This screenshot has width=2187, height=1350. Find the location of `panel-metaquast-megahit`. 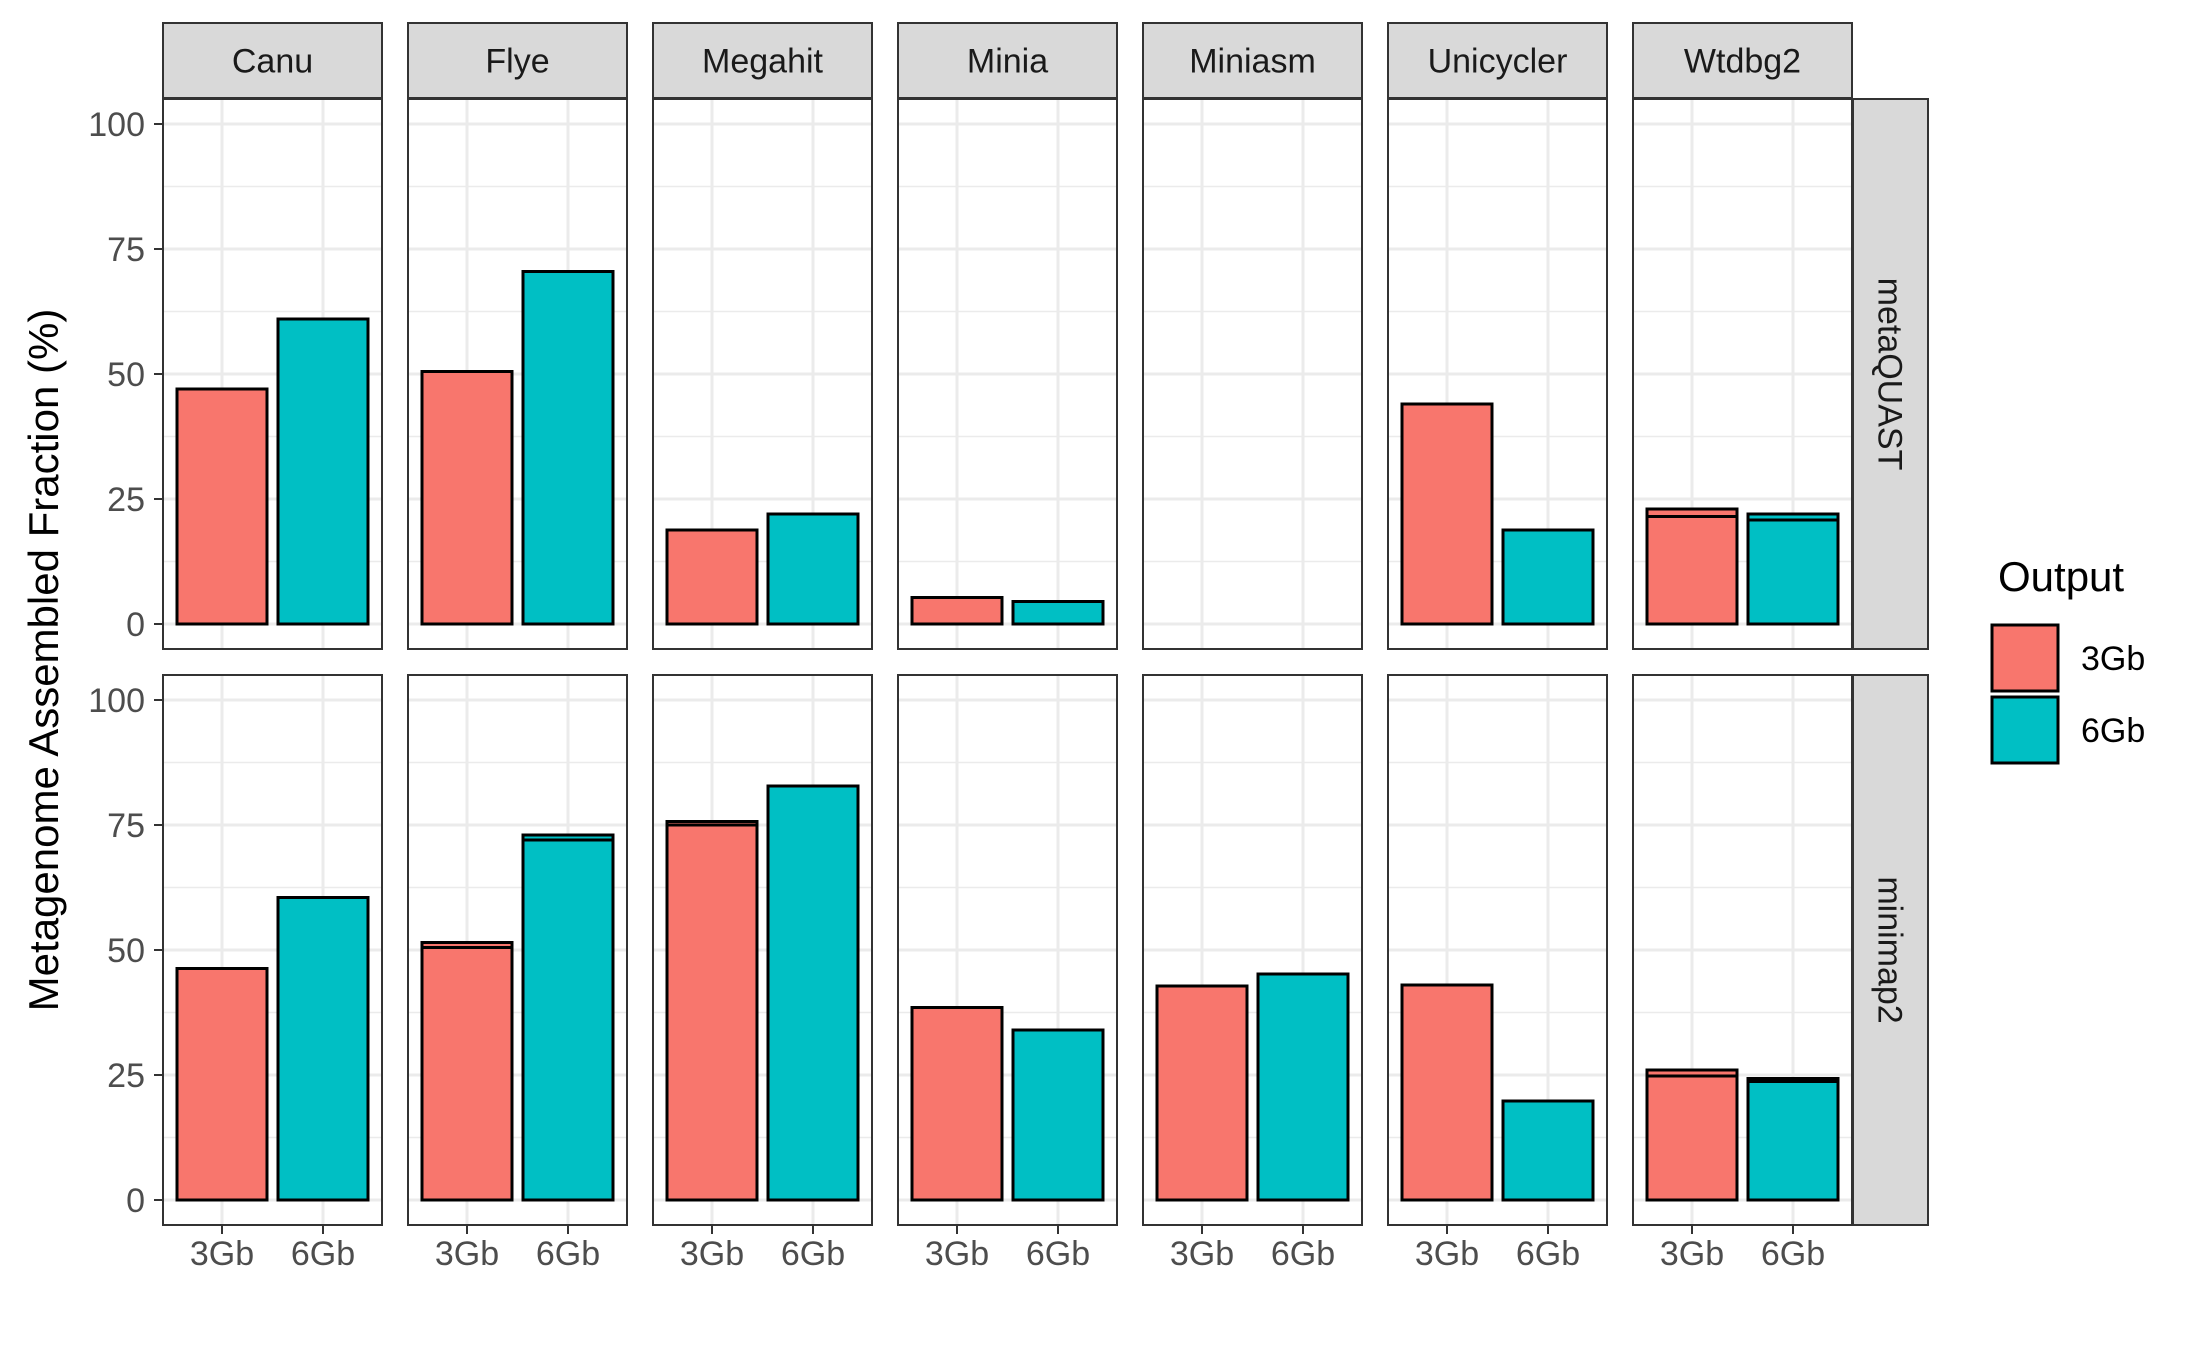

panel-metaquast-megahit is located at coordinates (762, 374).